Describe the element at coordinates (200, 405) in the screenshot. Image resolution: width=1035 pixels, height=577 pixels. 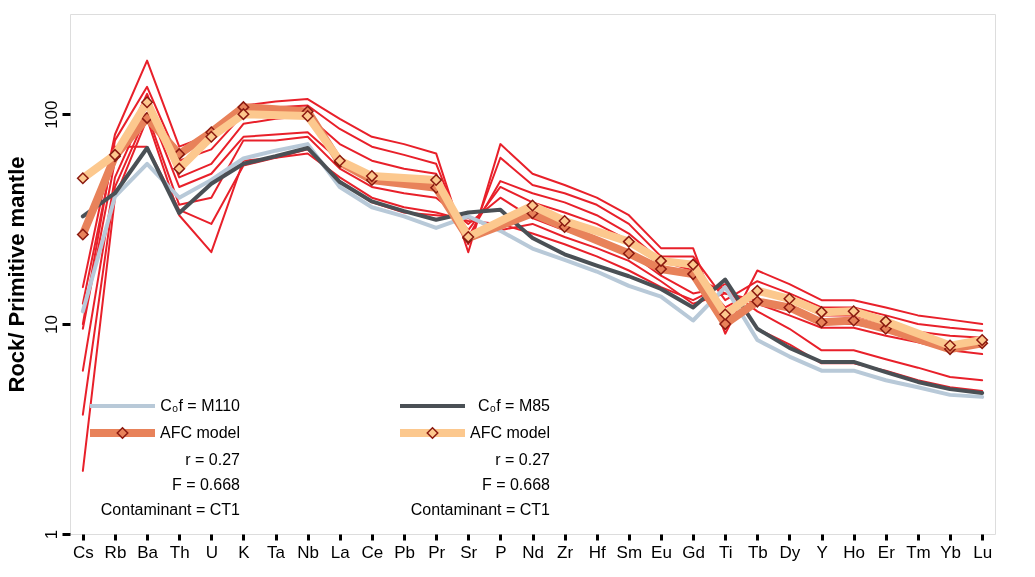
I see `legend-label: C₀f = M110` at that location.